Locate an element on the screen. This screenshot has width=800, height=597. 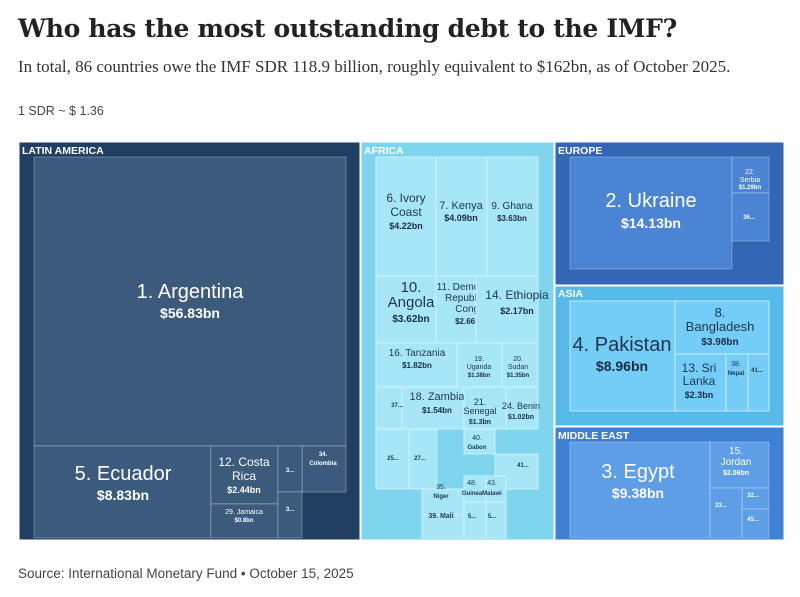
name-label-13-sri-lanka-1: Lanka is located at coordinates (699, 381).